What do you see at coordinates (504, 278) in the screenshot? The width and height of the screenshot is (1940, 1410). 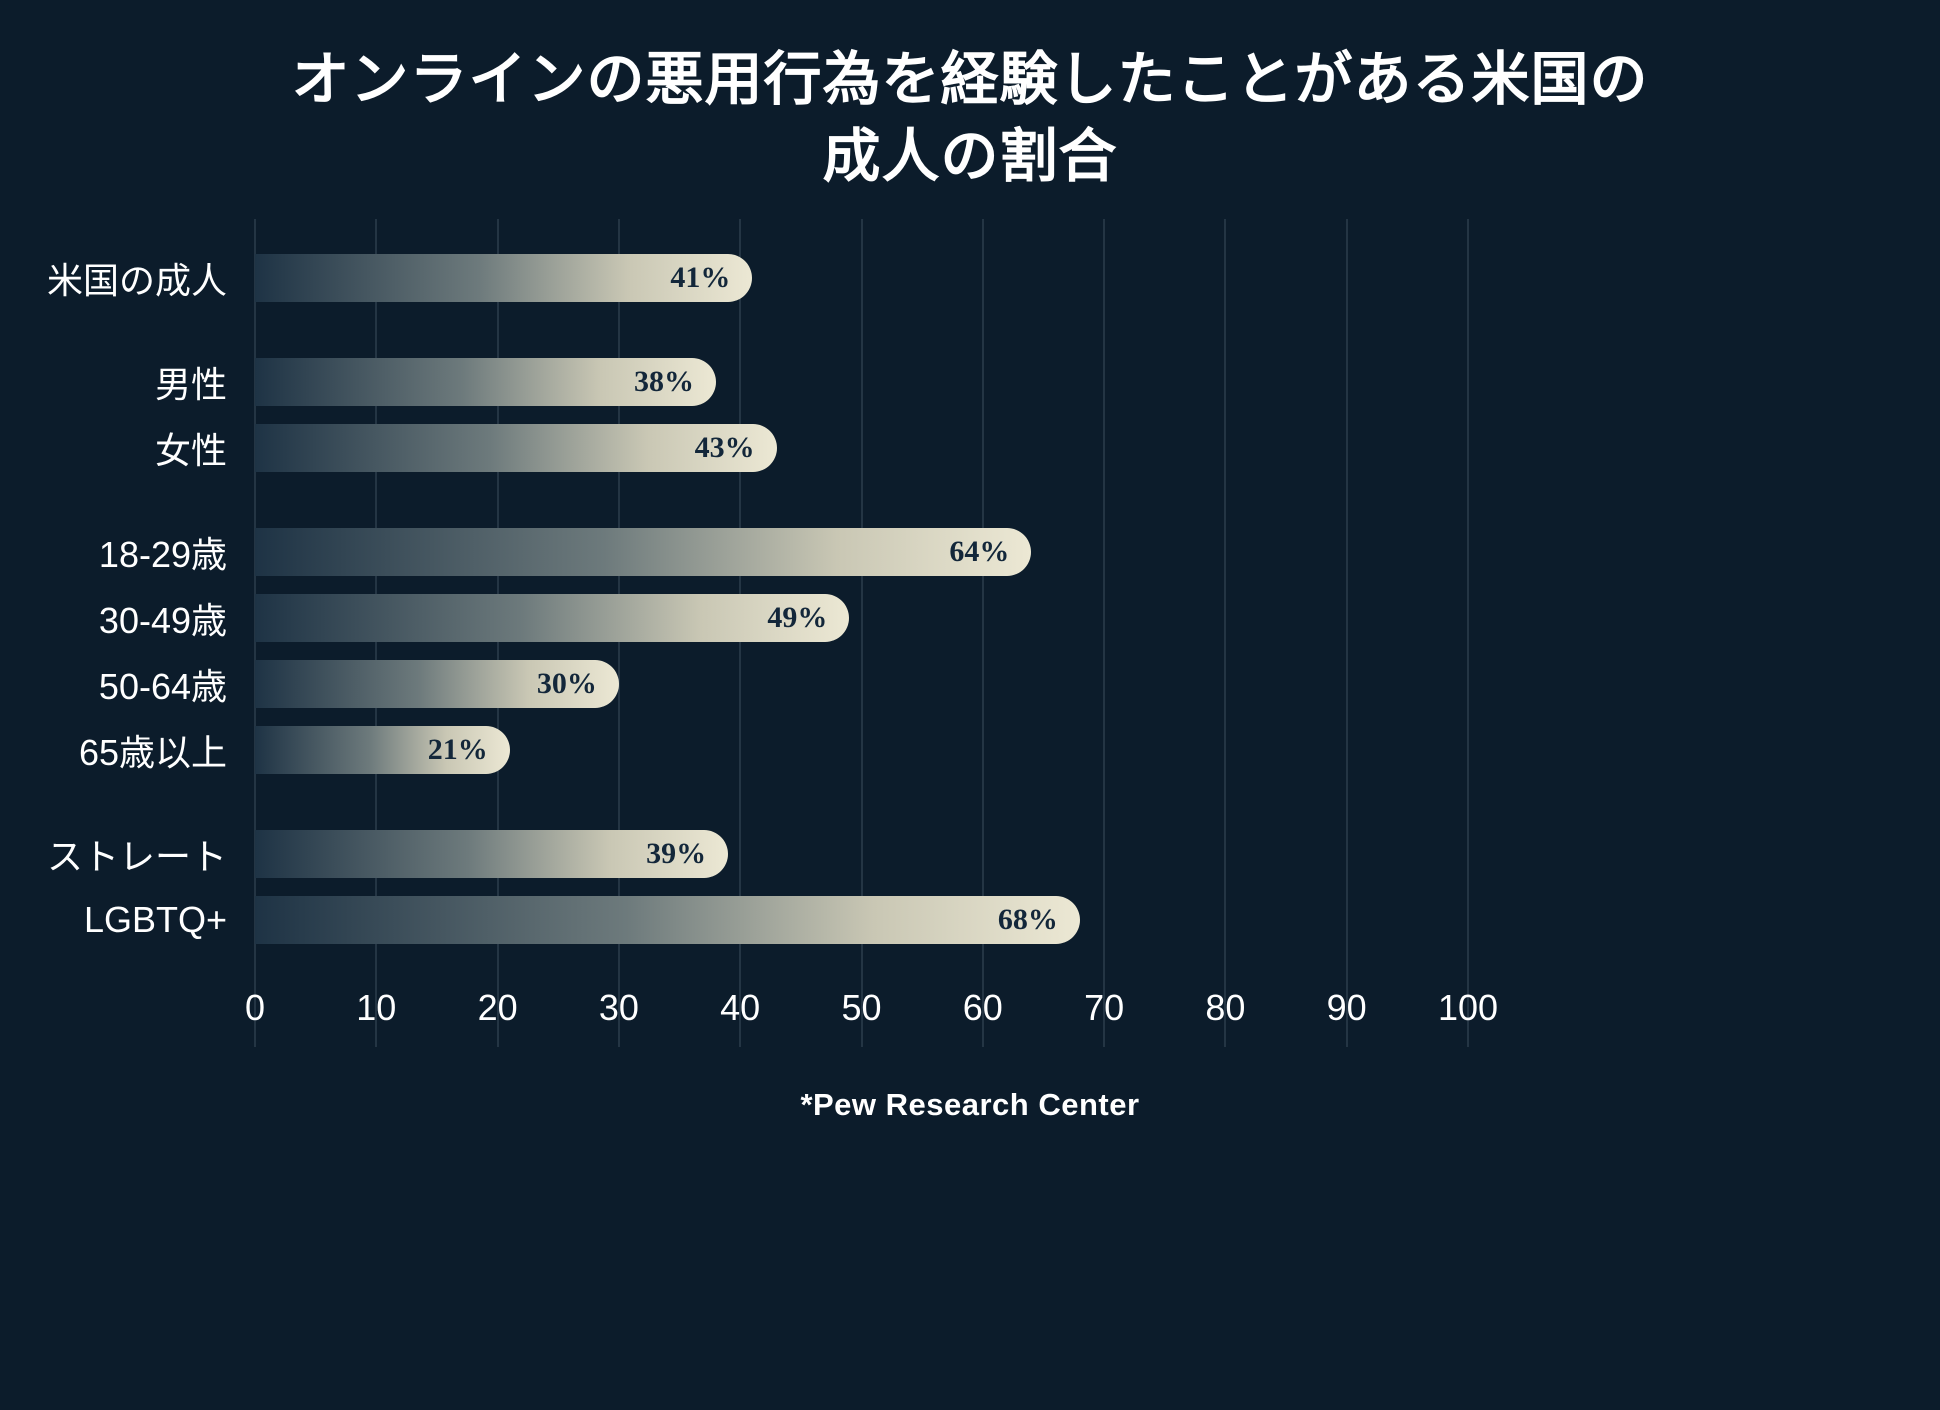 I see `bar: 41%` at bounding box center [504, 278].